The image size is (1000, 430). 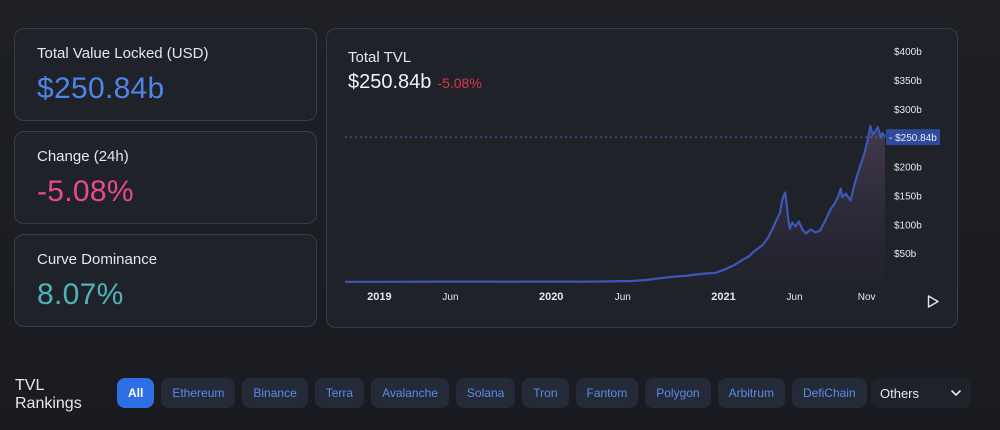 What do you see at coordinates (751, 393) in the screenshot?
I see `chain-tab-arbitrum: Arbitrum` at bounding box center [751, 393].